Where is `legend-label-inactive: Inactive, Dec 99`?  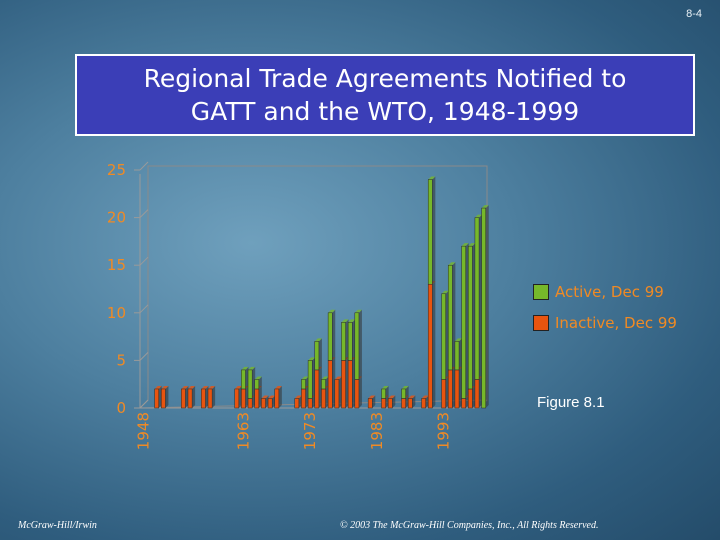
legend-label-inactive: Inactive, Dec 99 is located at coordinates (616, 323).